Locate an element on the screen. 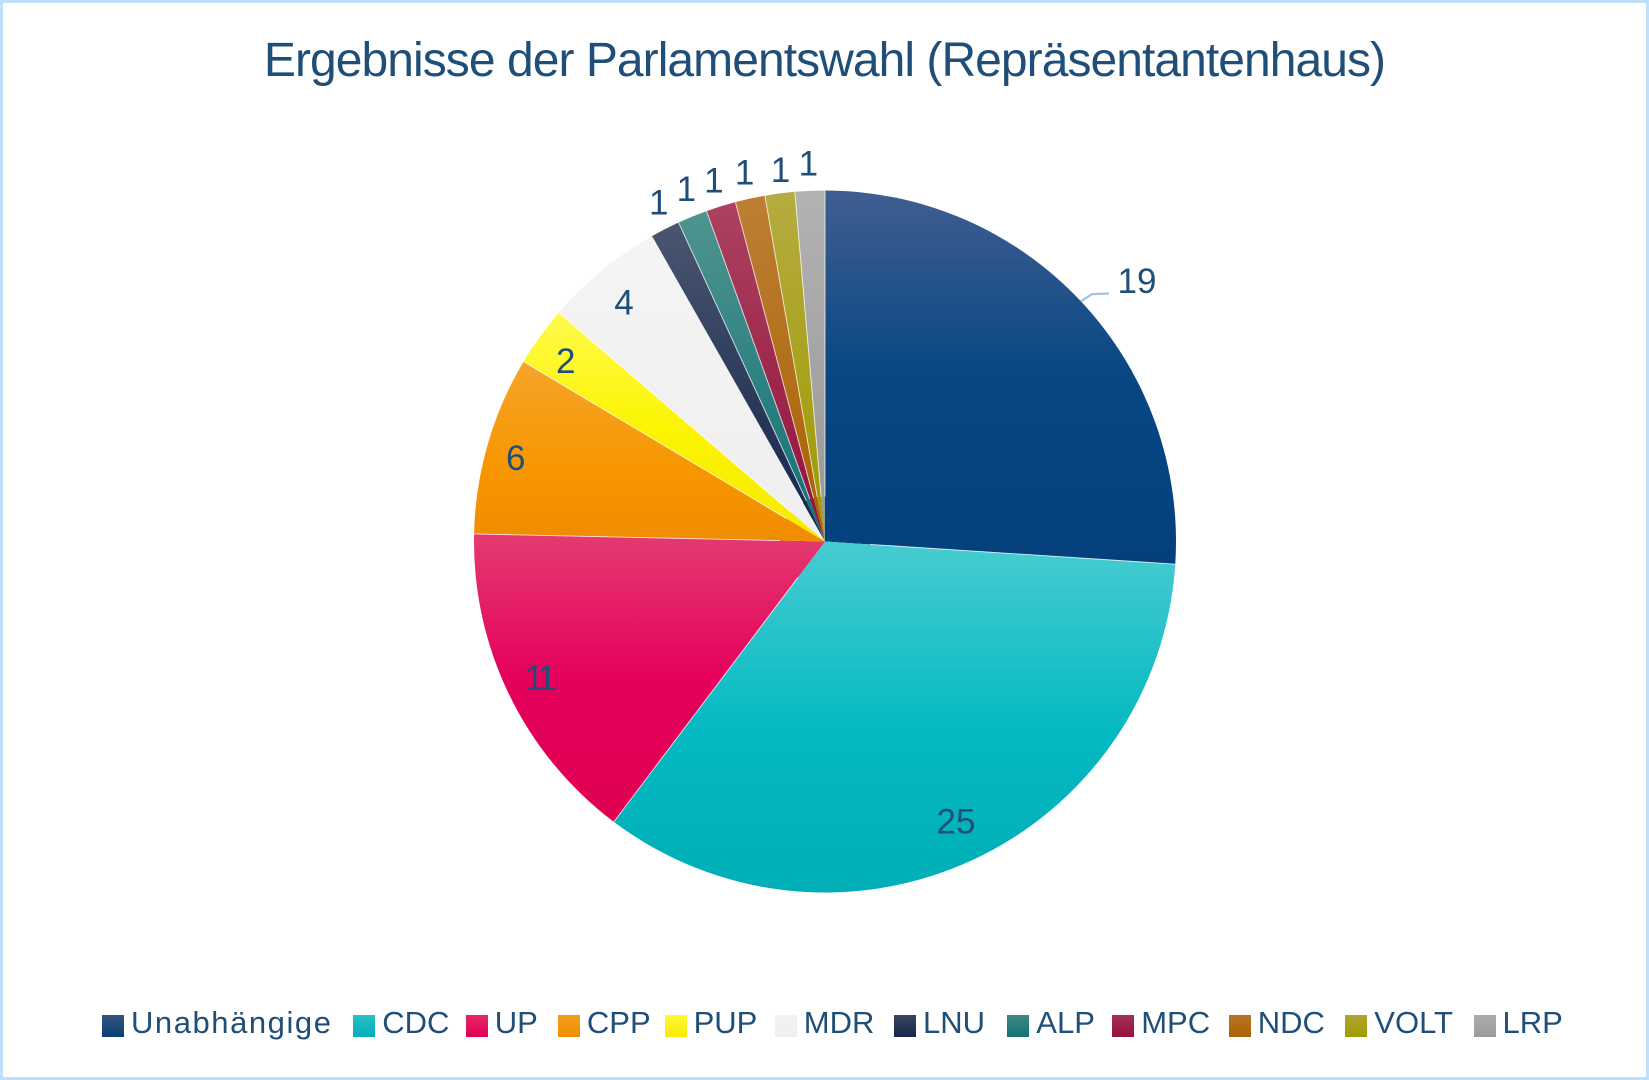 Image resolution: width=1649 pixels, height=1080 pixels. svg-text: 25 is located at coordinates (956, 822).